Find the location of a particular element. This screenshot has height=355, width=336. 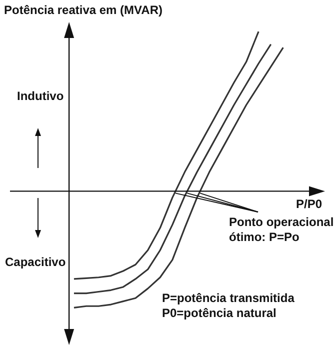

y-axis-title: Potência reativa em (MVAR) is located at coordinates (83, 10).